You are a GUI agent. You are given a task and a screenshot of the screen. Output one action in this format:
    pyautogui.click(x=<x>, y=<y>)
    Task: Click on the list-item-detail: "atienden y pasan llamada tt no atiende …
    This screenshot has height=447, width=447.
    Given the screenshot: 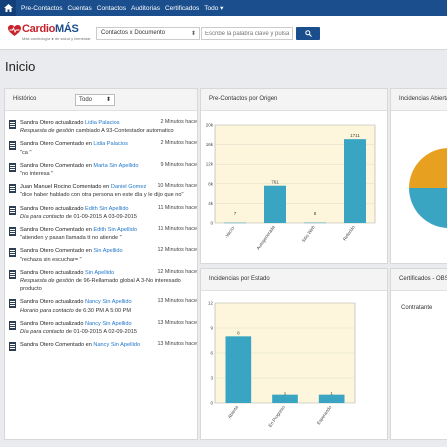 What is the action you would take?
    pyautogui.click(x=108, y=238)
    